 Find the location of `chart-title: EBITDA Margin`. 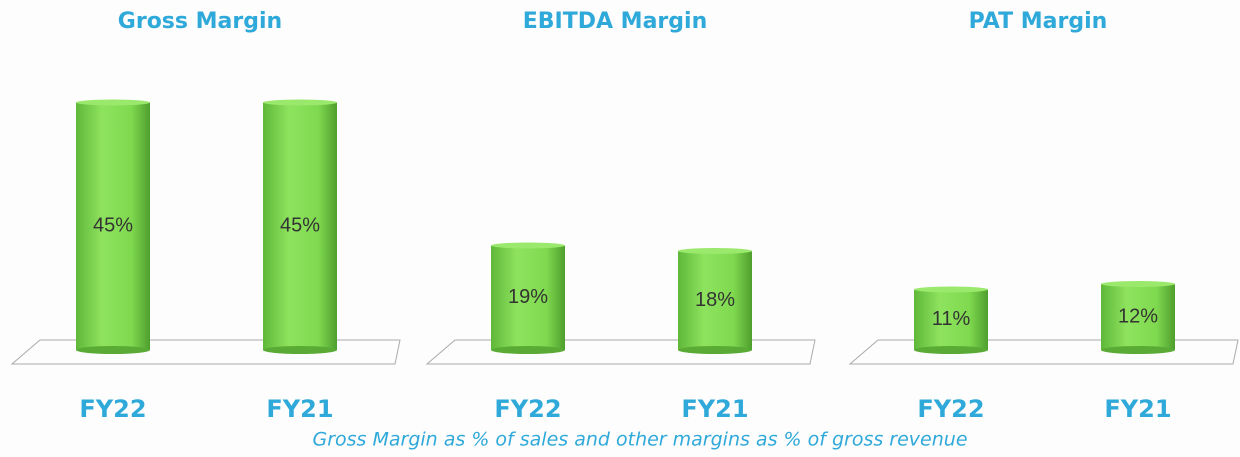

chart-title: EBITDA Margin is located at coordinates (615, 21).